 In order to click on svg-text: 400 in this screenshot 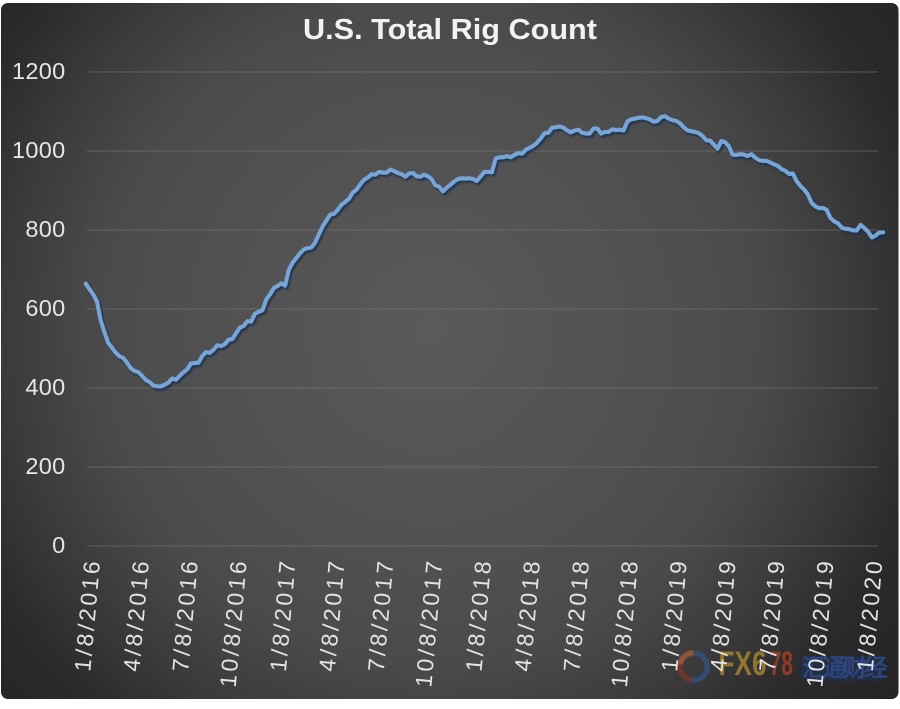, I will do `click(45, 387)`.